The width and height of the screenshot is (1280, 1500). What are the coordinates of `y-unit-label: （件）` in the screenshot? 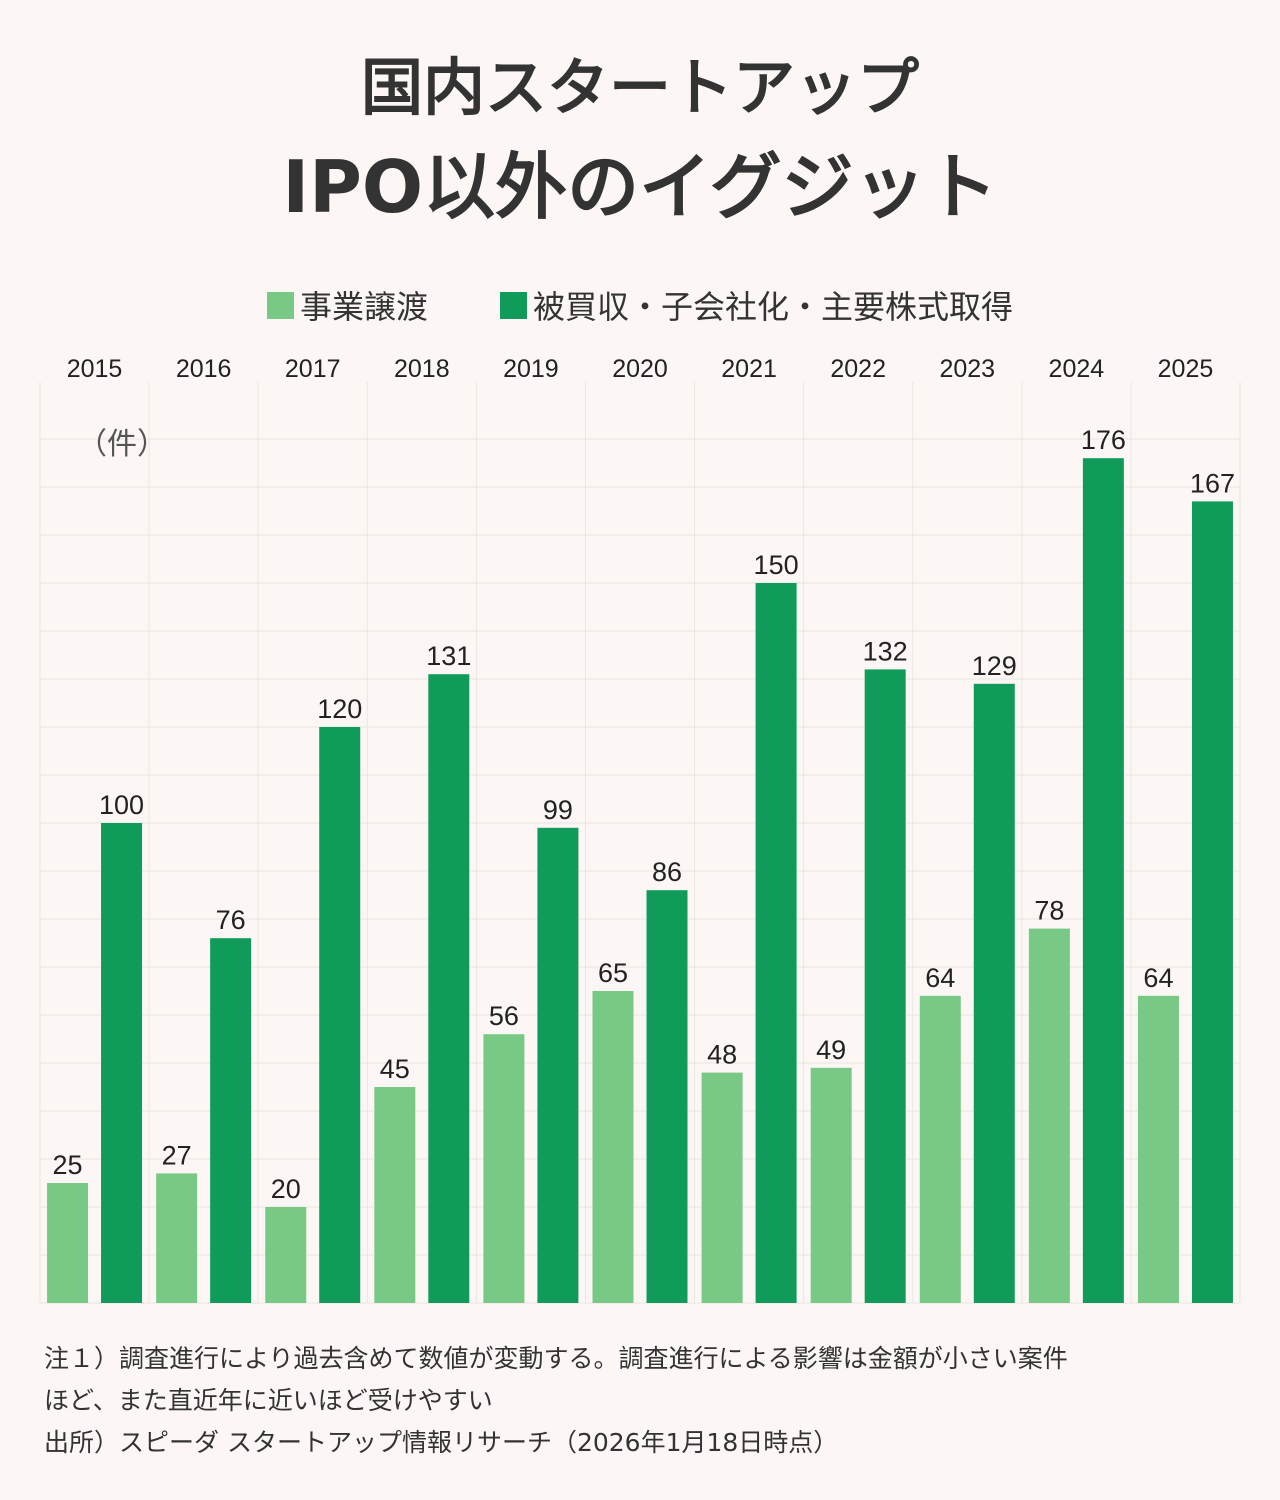 It's located at (122, 444).